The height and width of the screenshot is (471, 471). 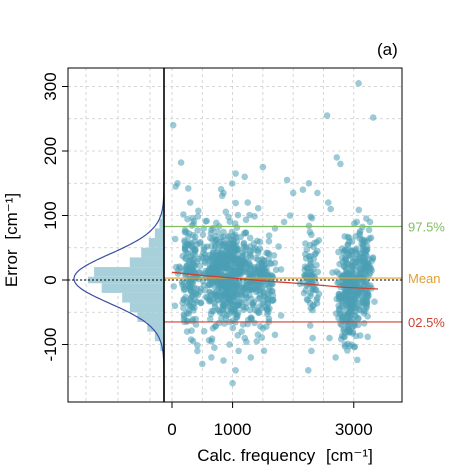 What do you see at coordinates (11, 268) in the screenshot?
I see `y-axis-label: Error` at bounding box center [11, 268].